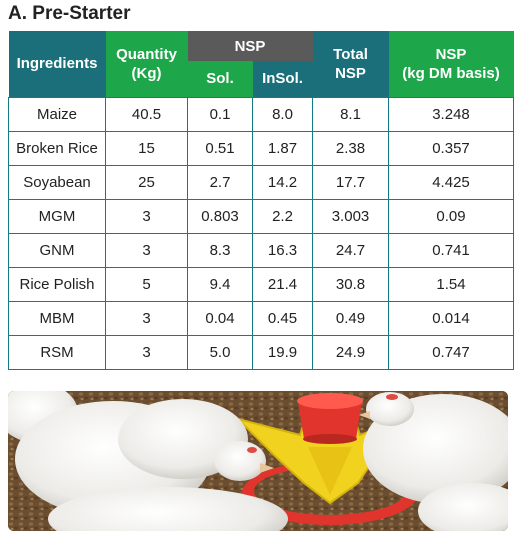 This screenshot has height=535, width=525. I want to click on cell-total: 24.7, so click(350, 250).